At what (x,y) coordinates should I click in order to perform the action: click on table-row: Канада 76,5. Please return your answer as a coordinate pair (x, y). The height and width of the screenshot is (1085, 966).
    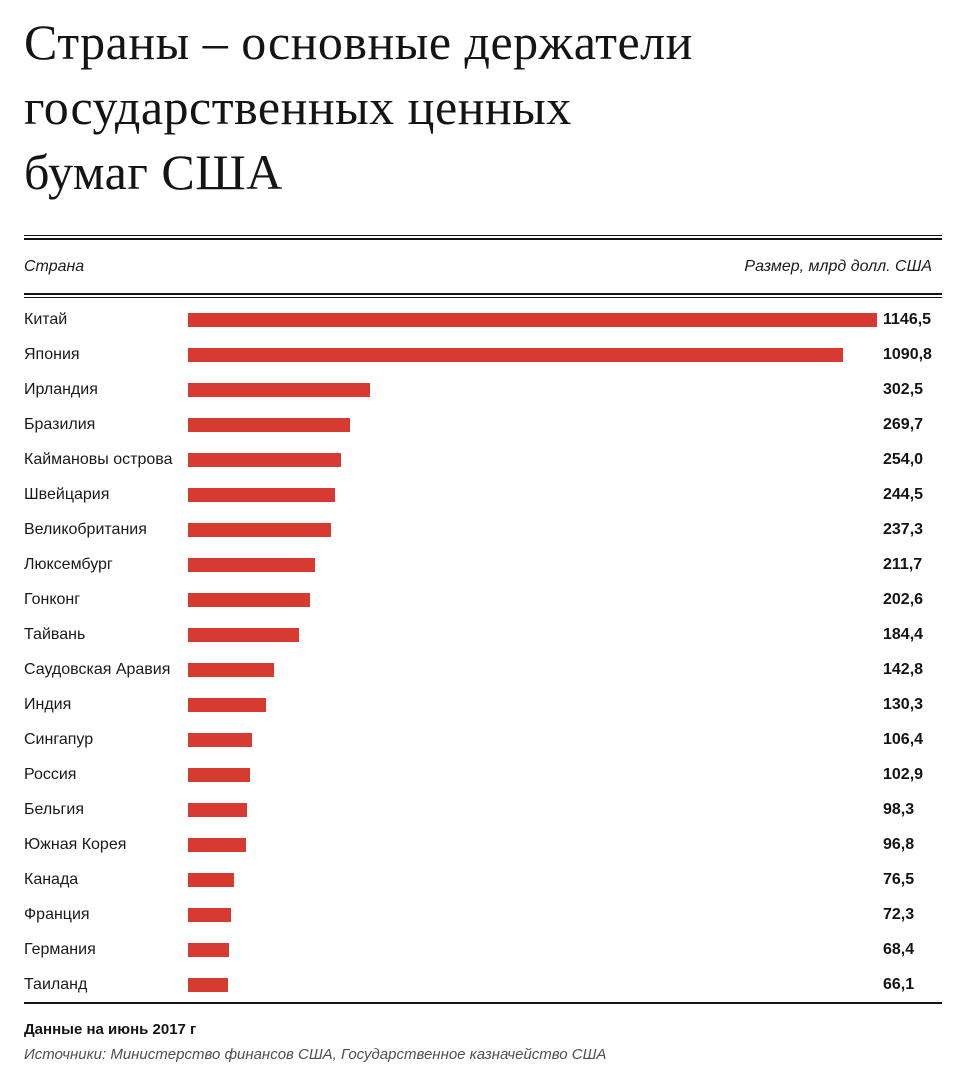
    Looking at the image, I should click on (483, 879).